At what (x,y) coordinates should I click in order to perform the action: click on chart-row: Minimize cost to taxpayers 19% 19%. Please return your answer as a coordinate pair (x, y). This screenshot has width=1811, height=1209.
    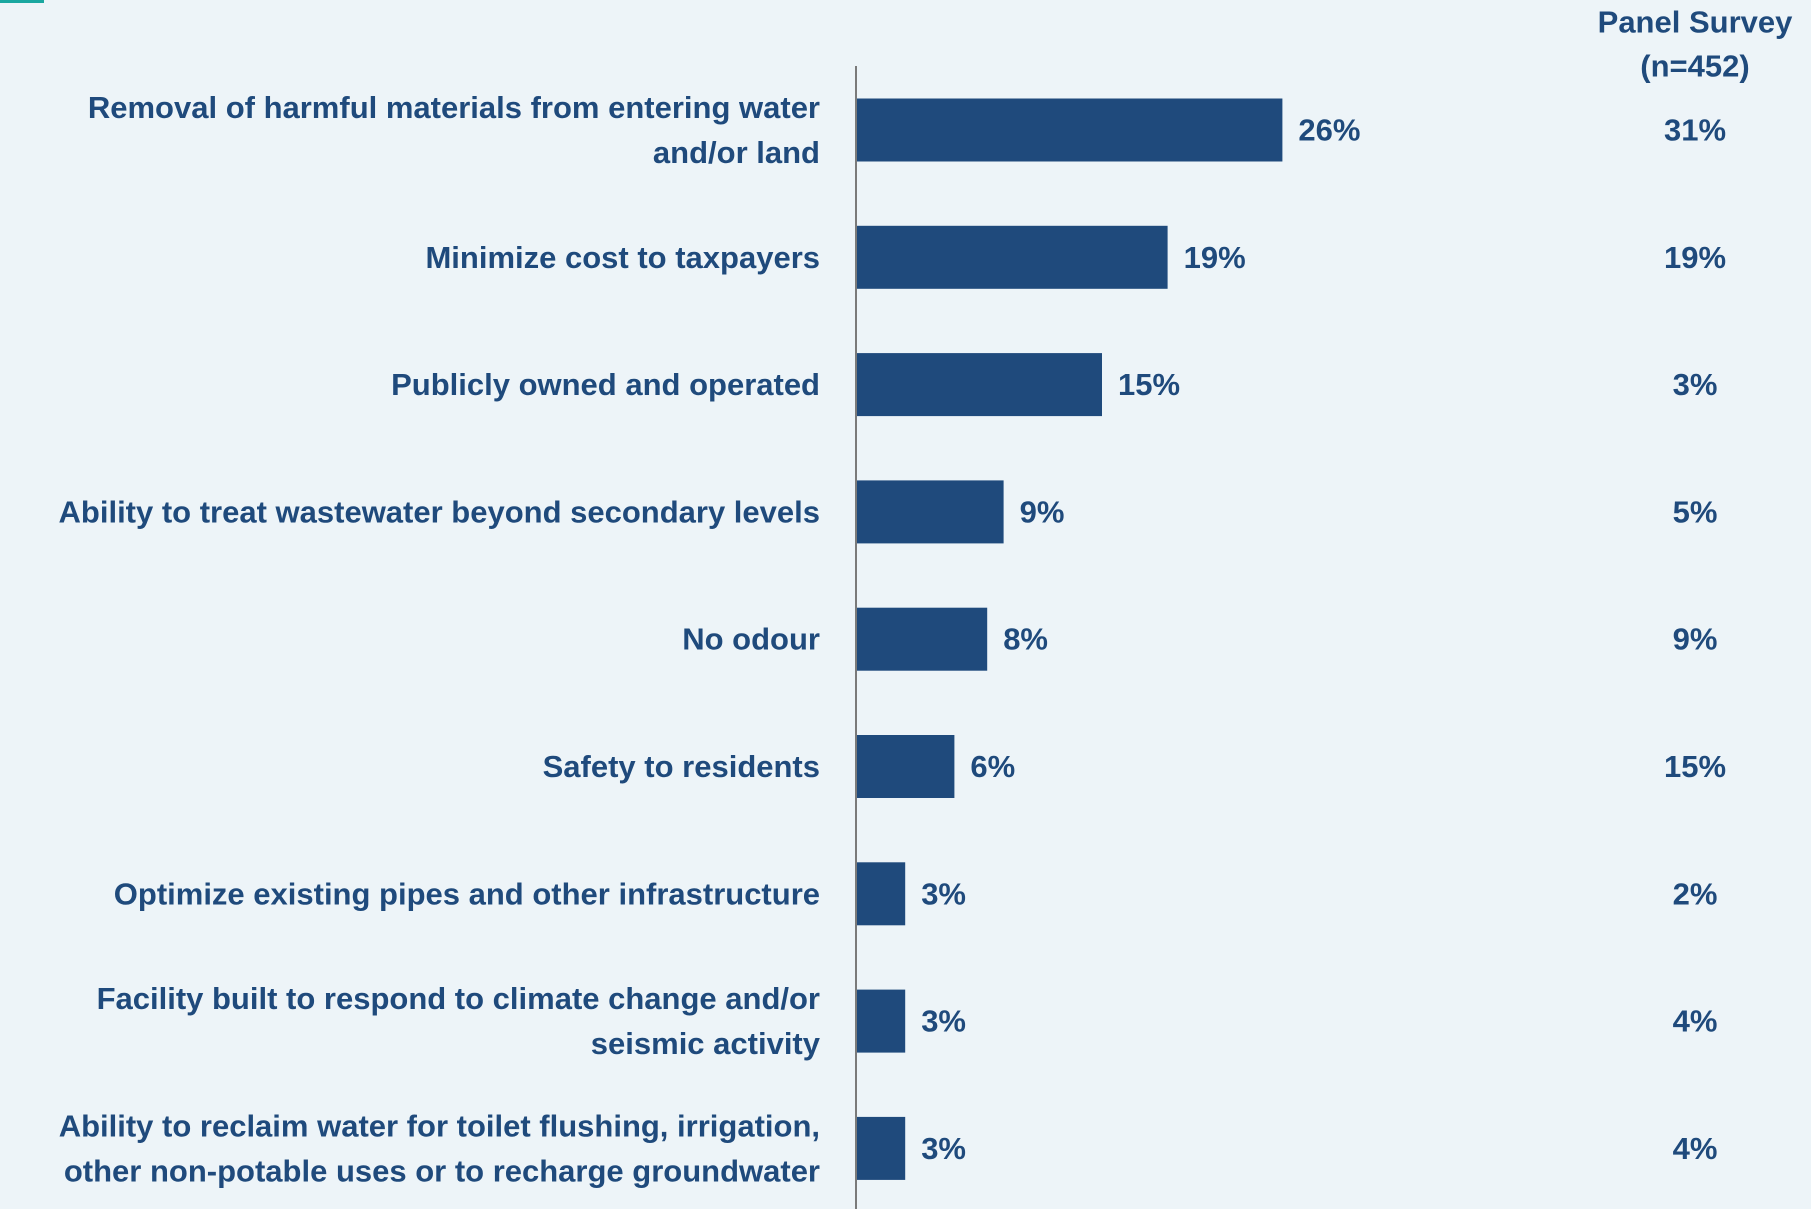
    Looking at the image, I should click on (1075, 257).